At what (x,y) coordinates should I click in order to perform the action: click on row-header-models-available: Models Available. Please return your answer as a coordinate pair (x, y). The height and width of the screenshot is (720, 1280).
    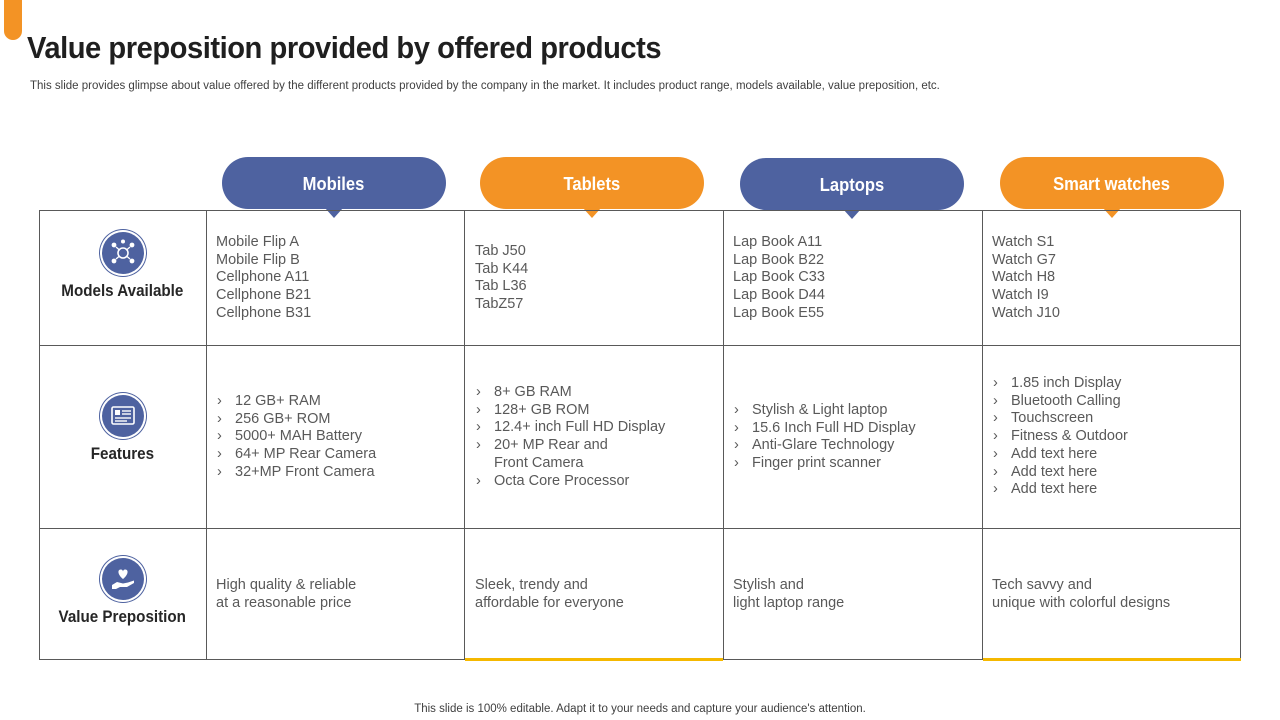
    Looking at the image, I should click on (122, 266).